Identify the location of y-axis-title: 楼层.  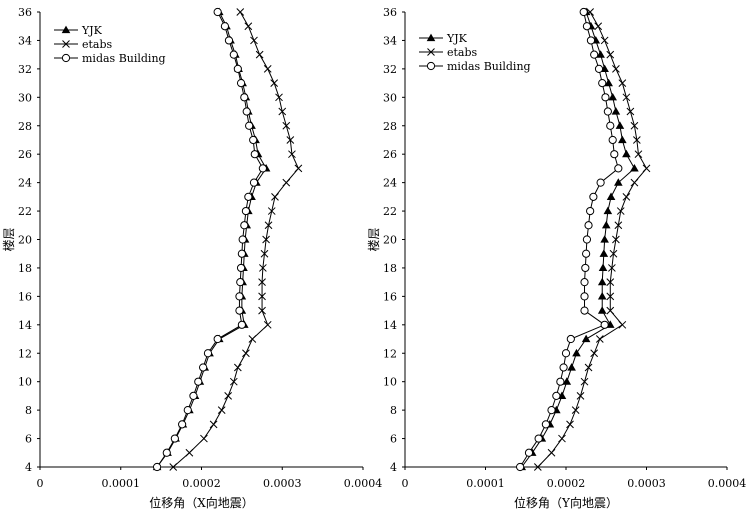
(373, 239).